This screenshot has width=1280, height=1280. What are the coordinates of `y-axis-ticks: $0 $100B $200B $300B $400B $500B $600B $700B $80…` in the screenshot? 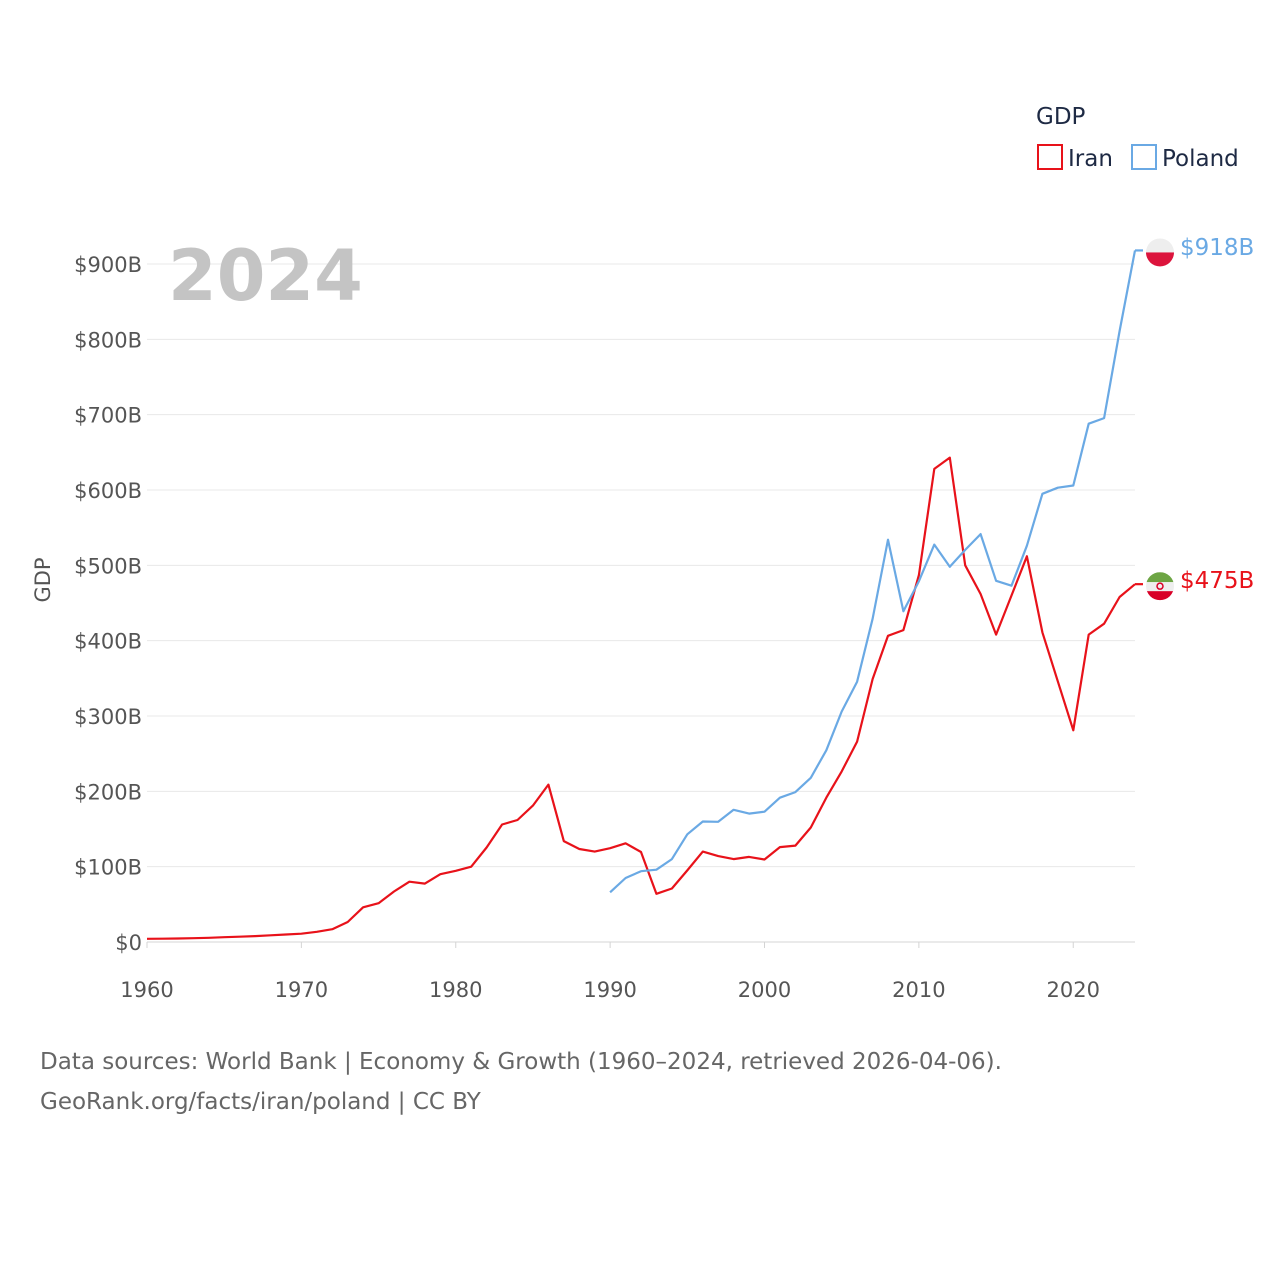 It's located at (108, 604).